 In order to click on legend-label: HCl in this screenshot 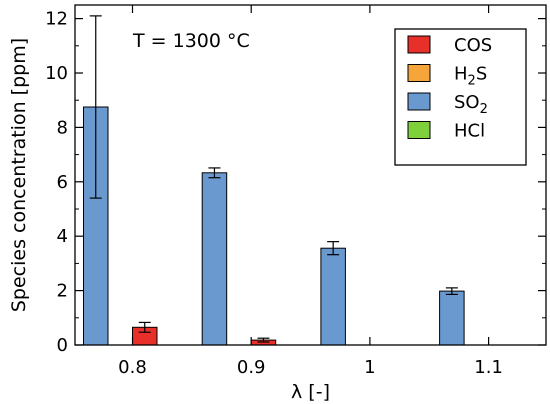, I will do `click(469, 131)`.